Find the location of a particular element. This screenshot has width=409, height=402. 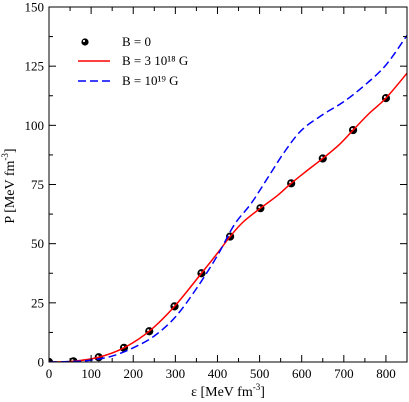

legend-marker-b0-highlight is located at coordinates (84, 41).